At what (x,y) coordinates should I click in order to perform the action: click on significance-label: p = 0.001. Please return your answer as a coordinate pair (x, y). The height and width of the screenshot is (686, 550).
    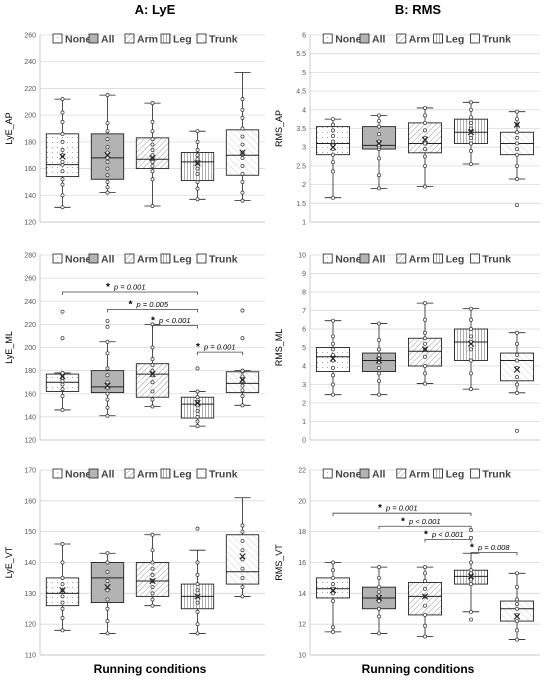
    Looking at the image, I should click on (219, 347).